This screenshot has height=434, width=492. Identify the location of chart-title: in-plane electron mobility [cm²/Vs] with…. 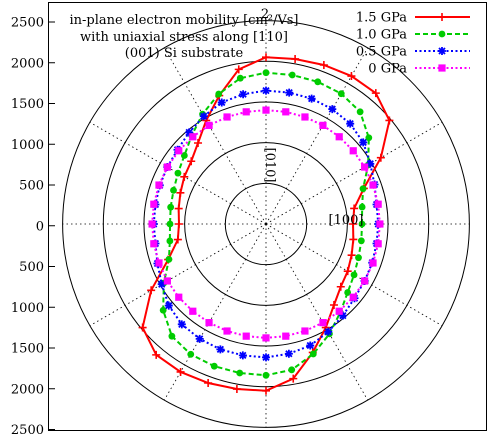
(184, 37).